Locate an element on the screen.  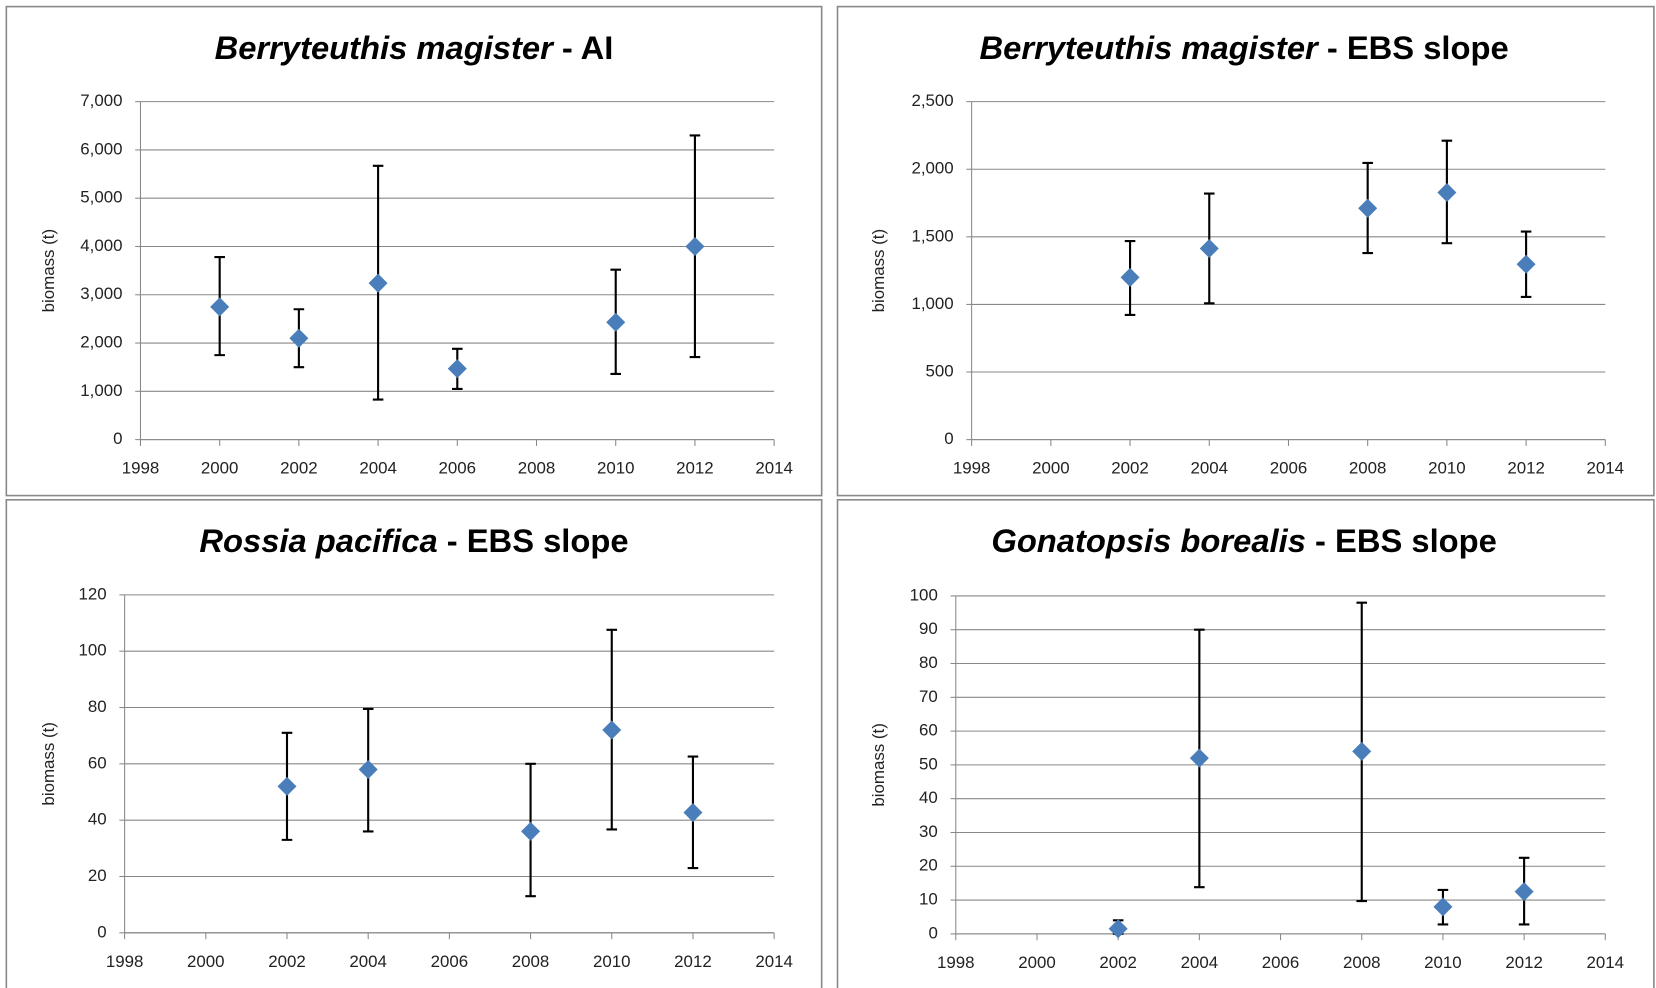
y-tick-label: 30 is located at coordinates (928, 831).